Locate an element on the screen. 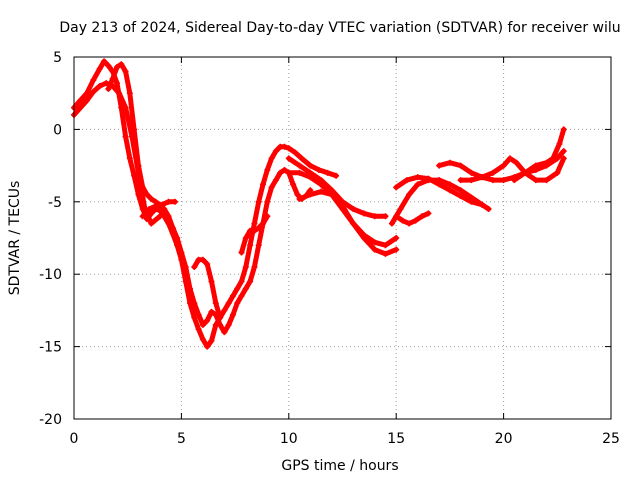 This screenshot has height=480, width=640. series-line is located at coordinates (117, 153).